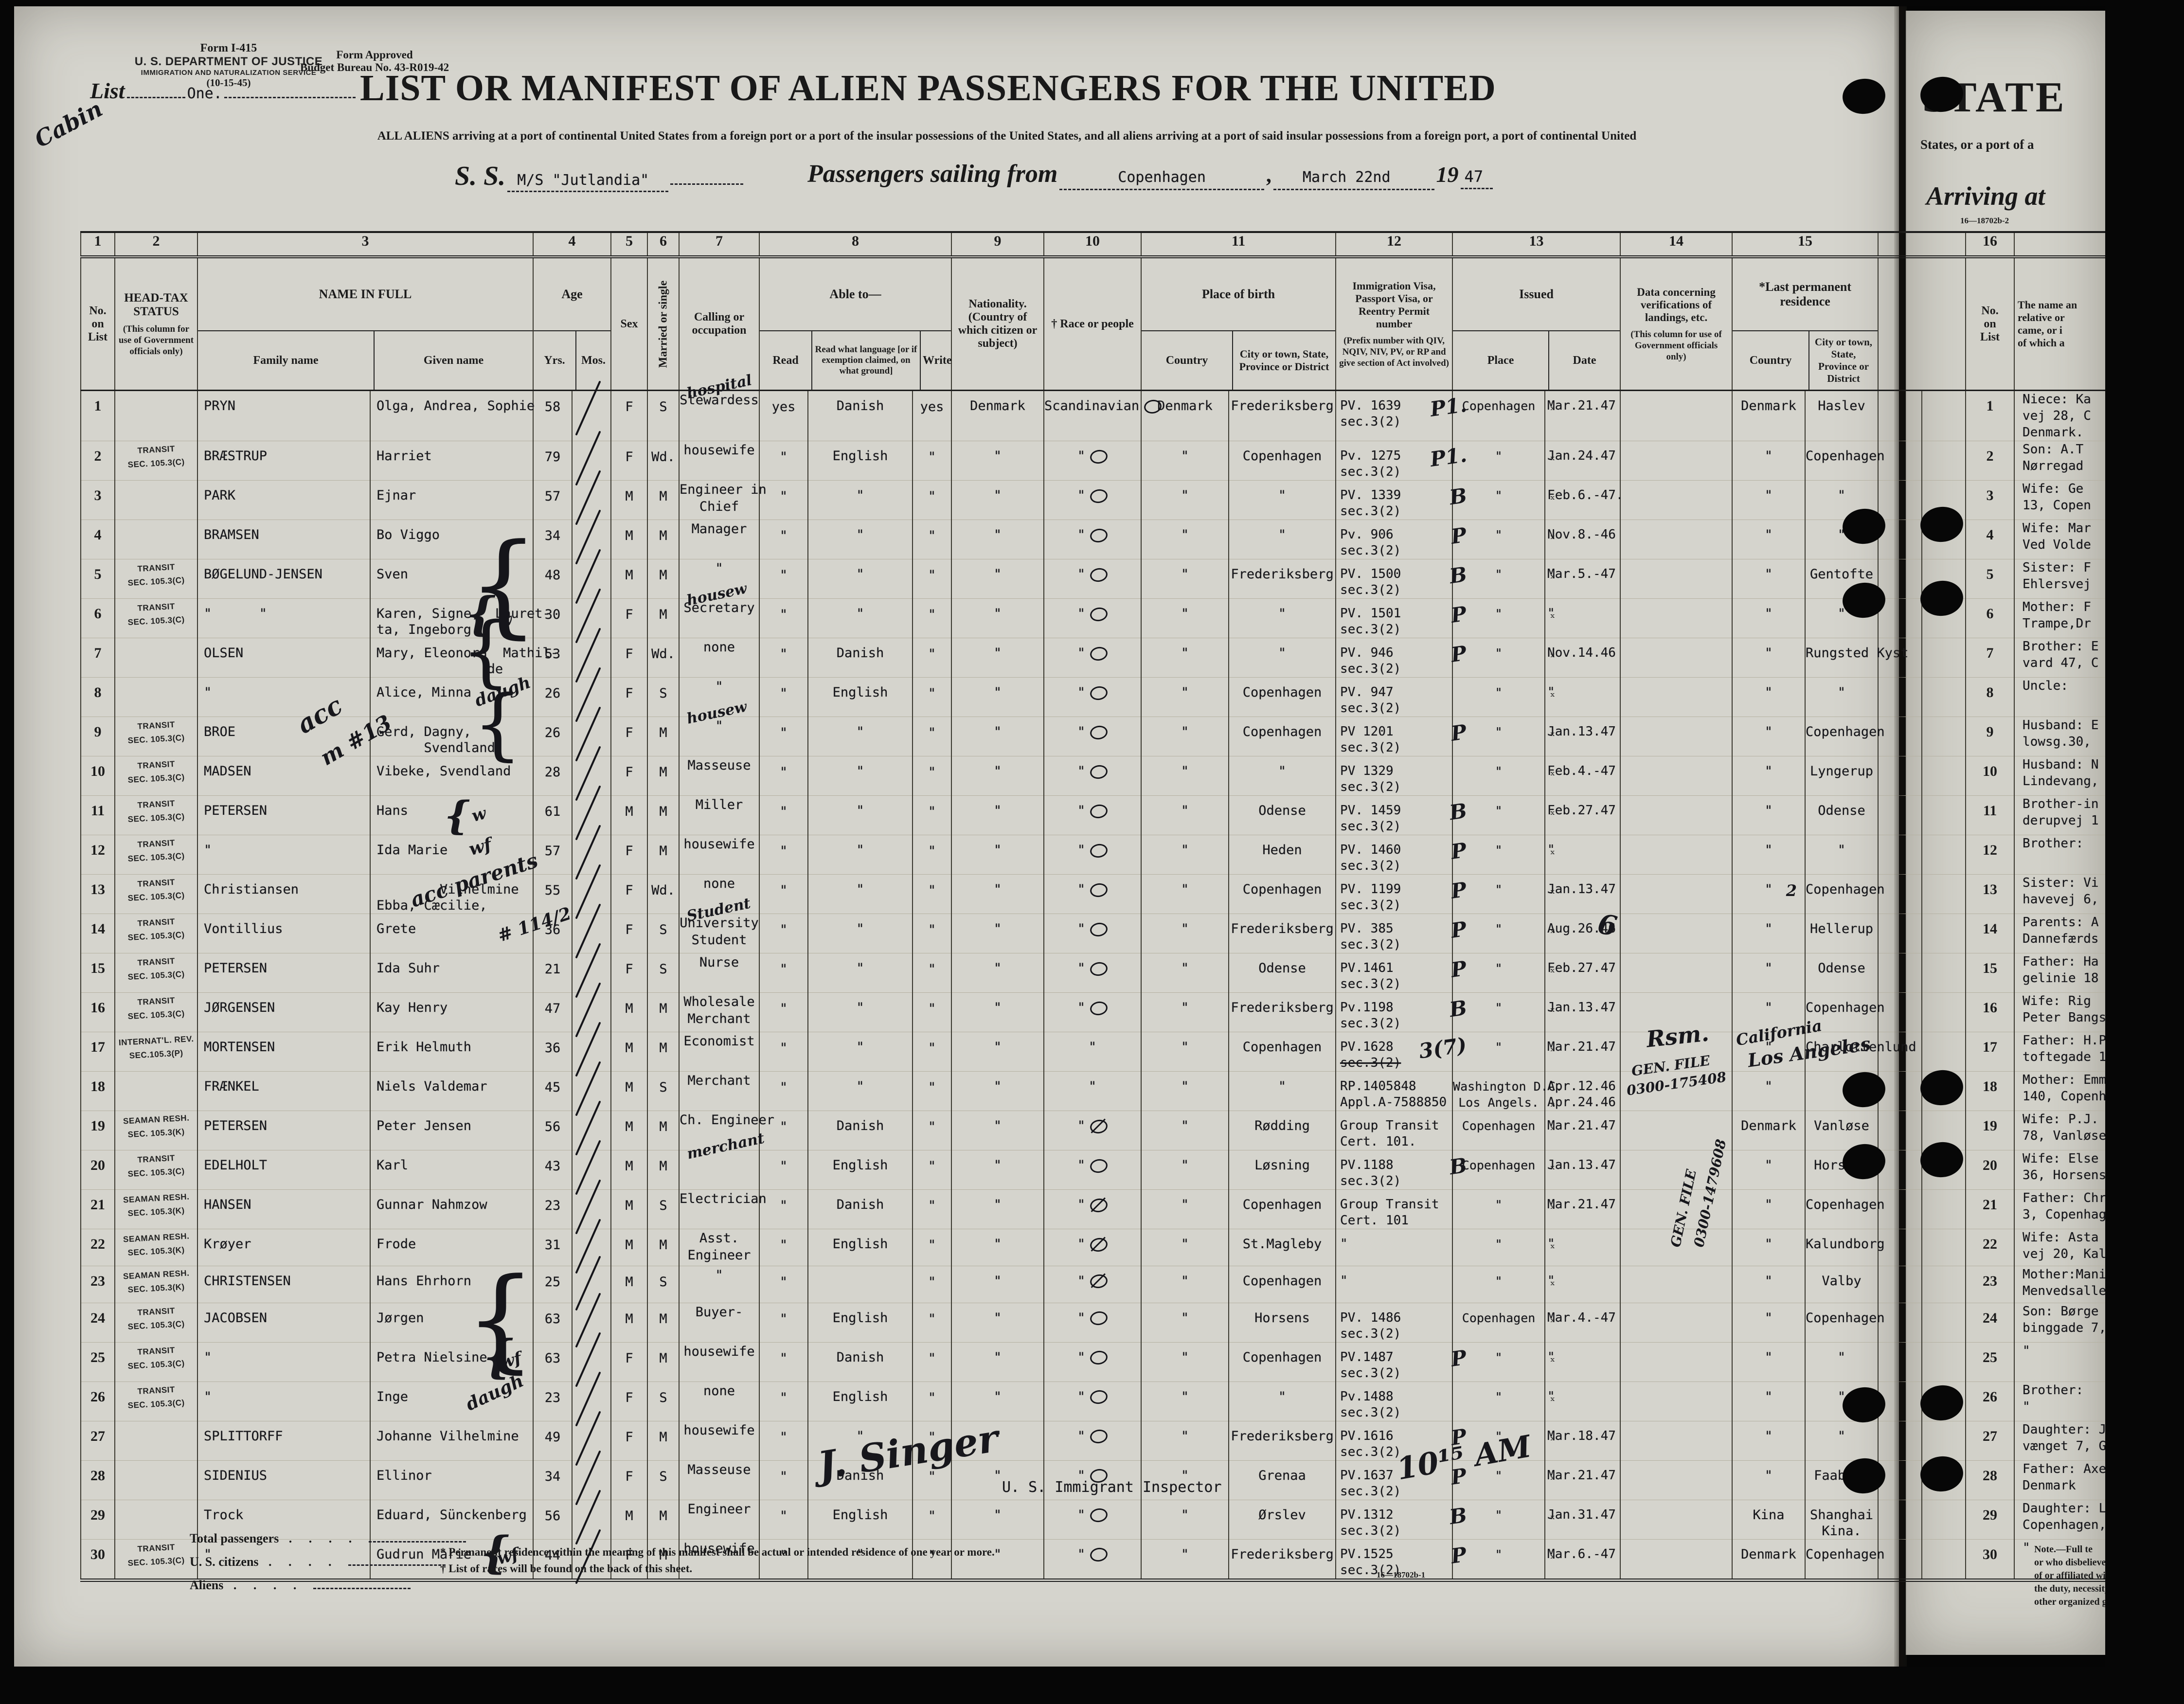  What do you see at coordinates (1185, 1130) in the screenshot?
I see `cell-birth-country: "` at bounding box center [1185, 1130].